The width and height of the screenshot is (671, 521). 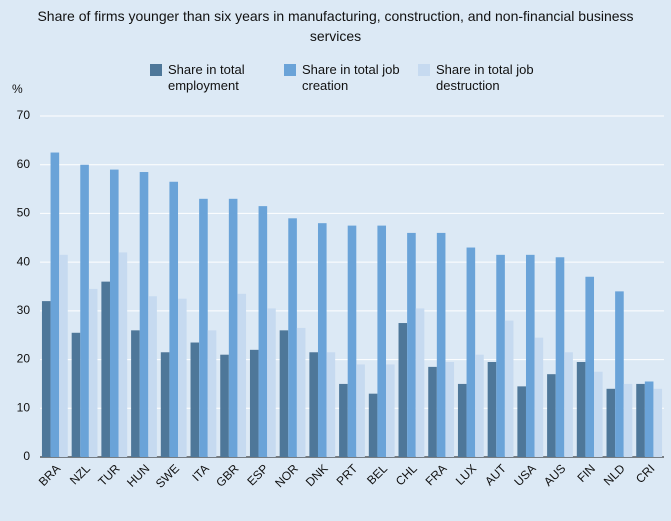 I want to click on x-tick-label: CRI, so click(x=645, y=473).